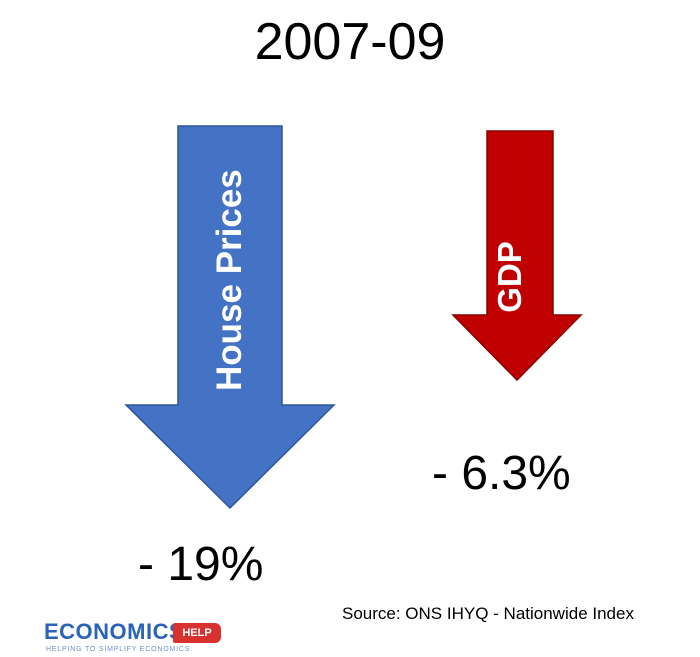 The width and height of the screenshot is (700, 657). Describe the element at coordinates (501, 473) in the screenshot. I see `gdp-change-value: - 6.3%` at that location.